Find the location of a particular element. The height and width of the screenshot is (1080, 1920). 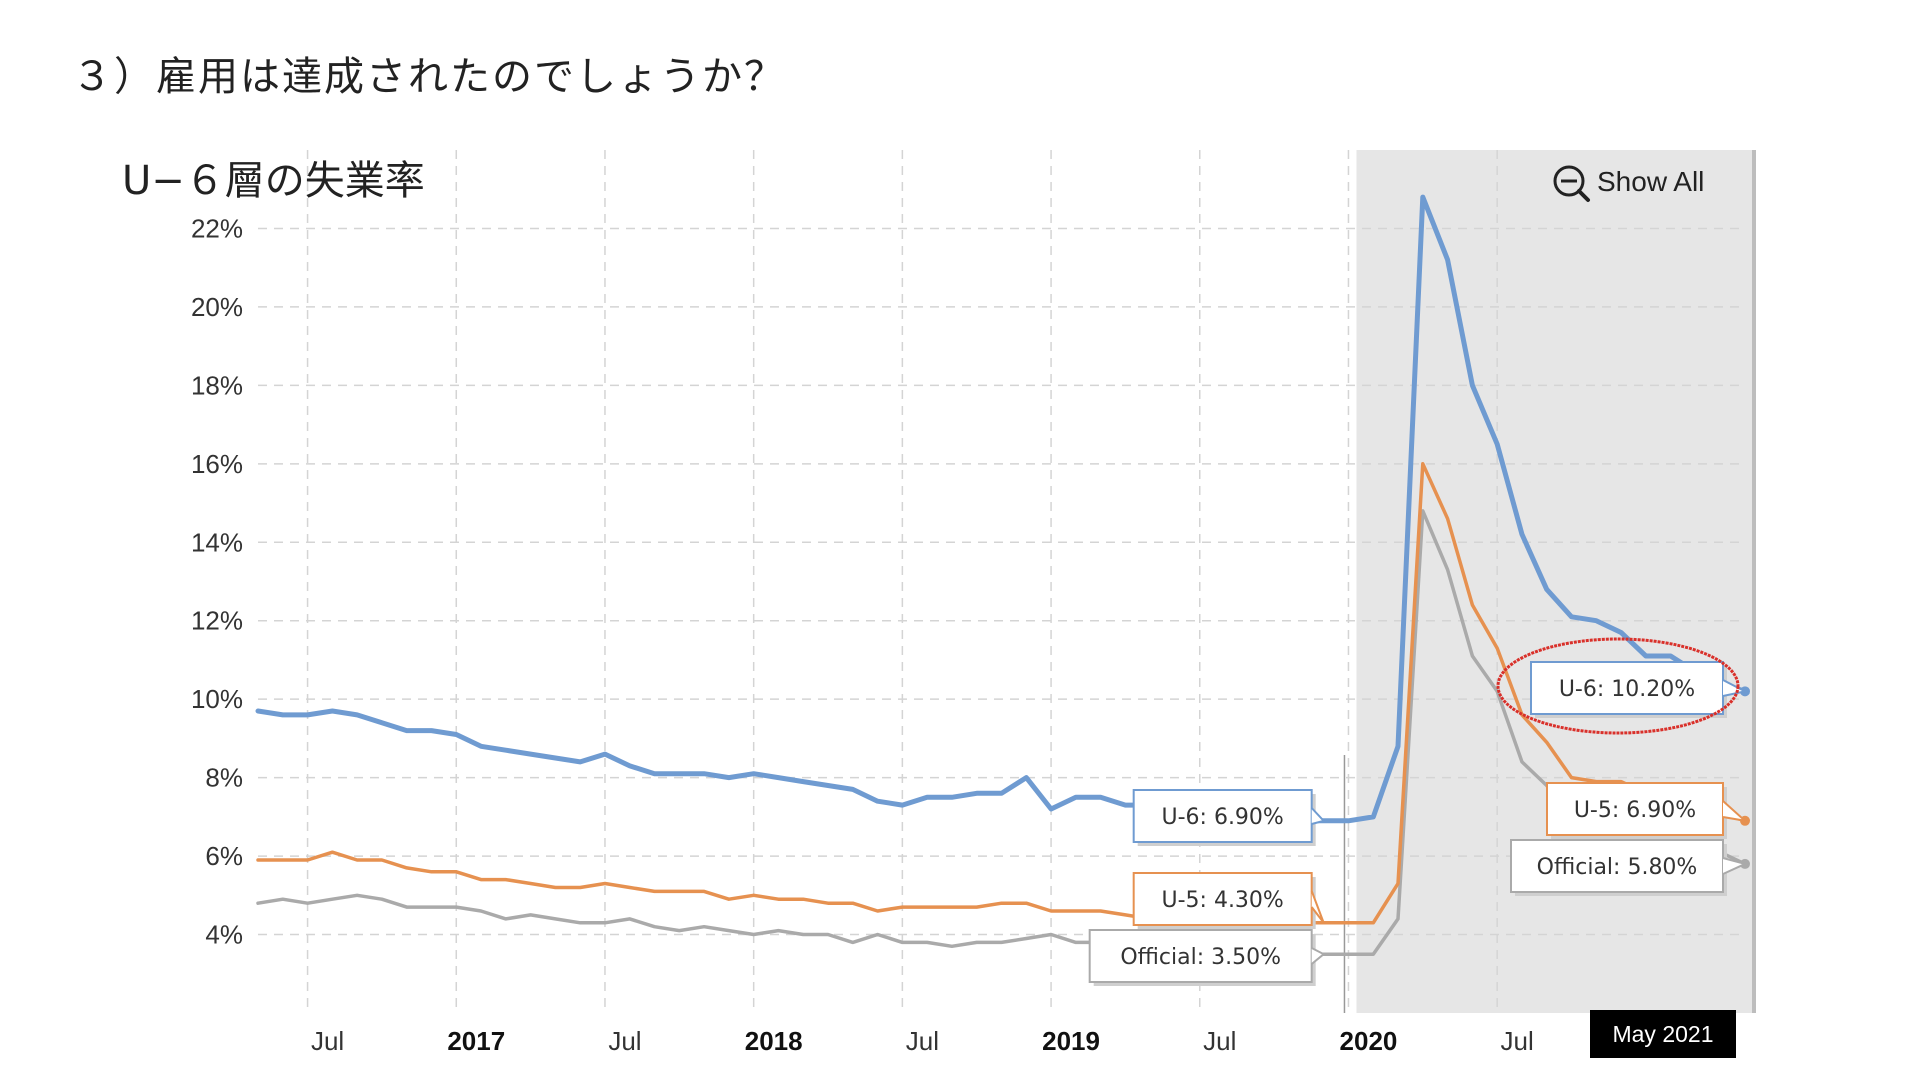

tooltip: U-5: 4.30% is located at coordinates (1228, 900).